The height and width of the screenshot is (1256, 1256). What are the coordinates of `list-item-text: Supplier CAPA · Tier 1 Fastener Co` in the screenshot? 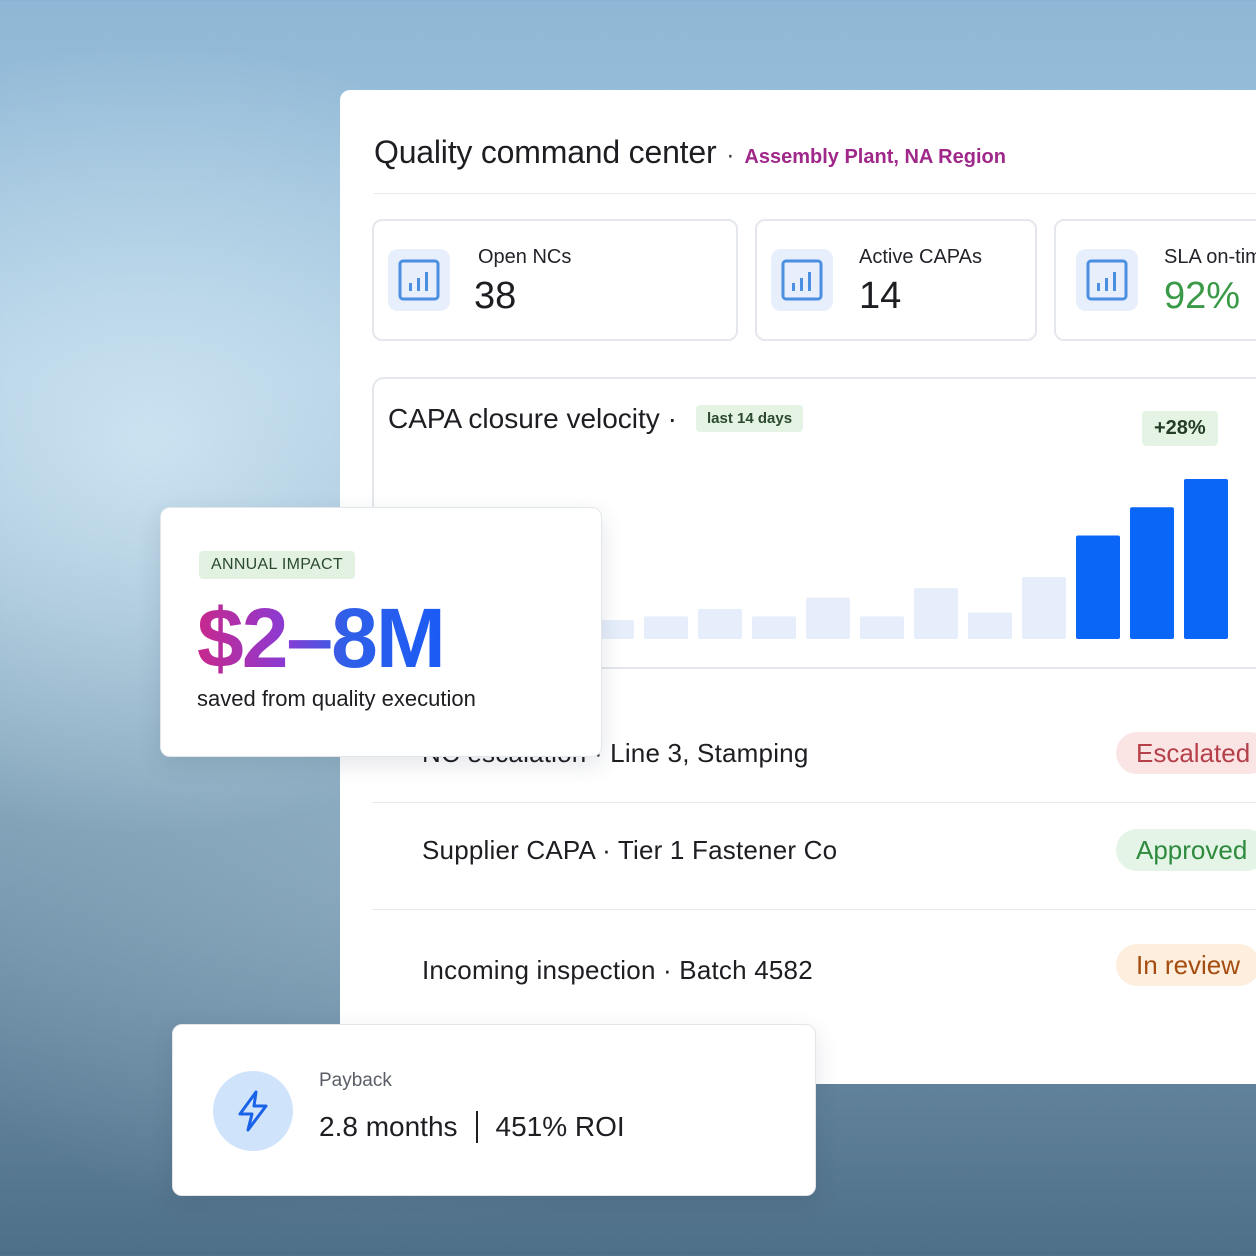 It's located at (630, 850).